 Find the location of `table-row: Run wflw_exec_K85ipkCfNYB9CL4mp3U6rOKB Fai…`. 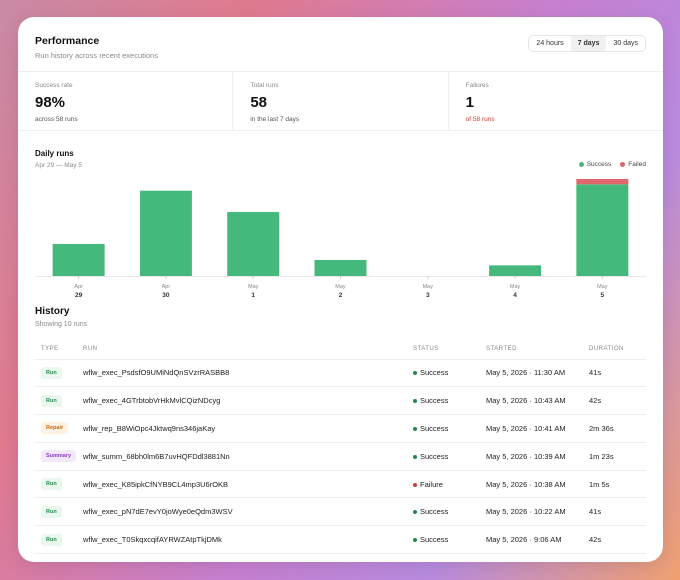

table-row: Run wflw_exec_K85ipkCfNYB9CL4mp3U6rOKB Fai… is located at coordinates (340, 484).